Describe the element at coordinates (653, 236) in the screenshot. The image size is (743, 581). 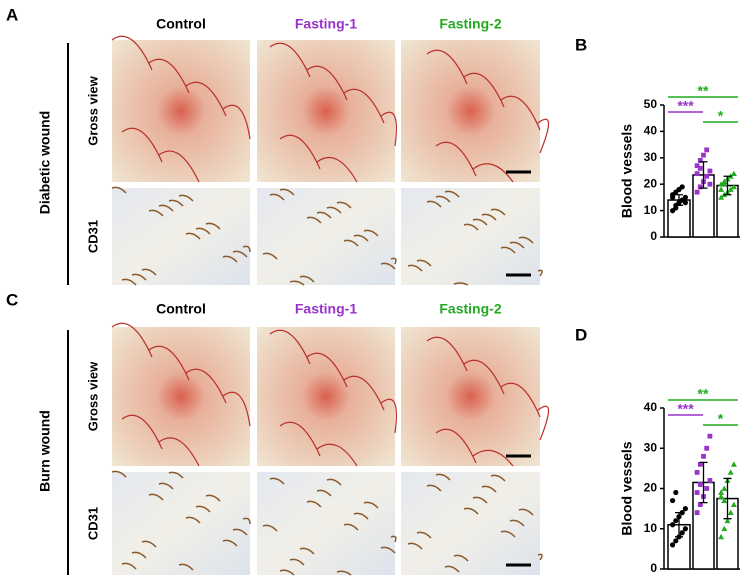
I see `y-tick-label: 0` at that location.